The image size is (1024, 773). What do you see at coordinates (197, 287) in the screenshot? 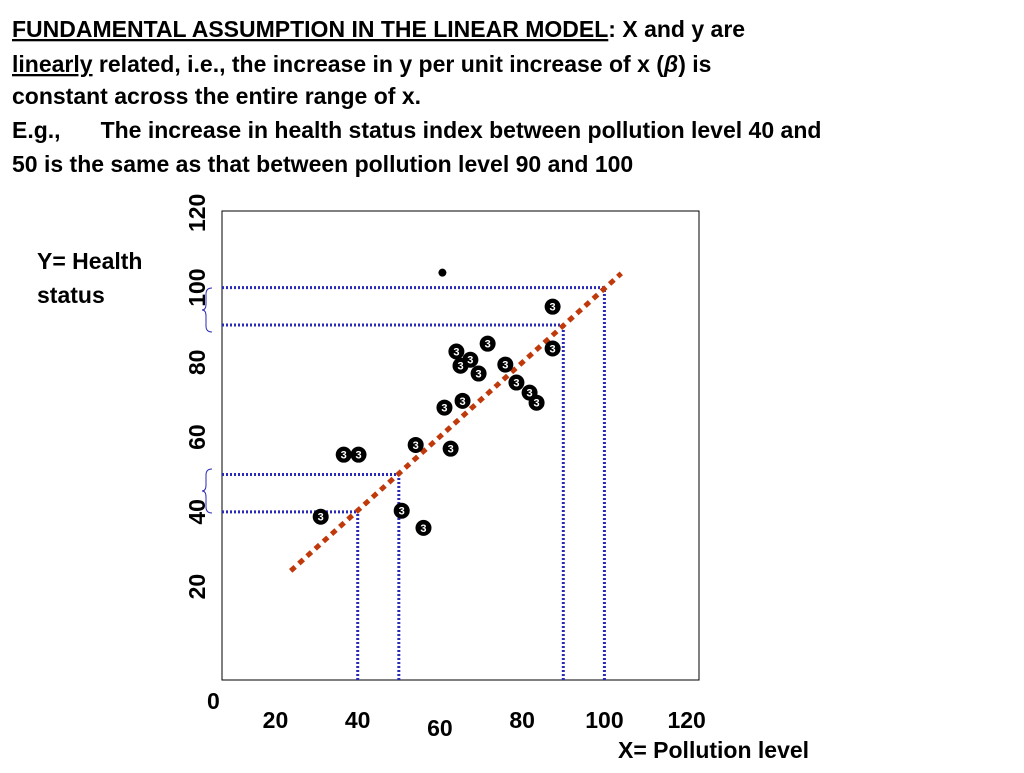
I see `y-tick-label: 100` at bounding box center [197, 287].